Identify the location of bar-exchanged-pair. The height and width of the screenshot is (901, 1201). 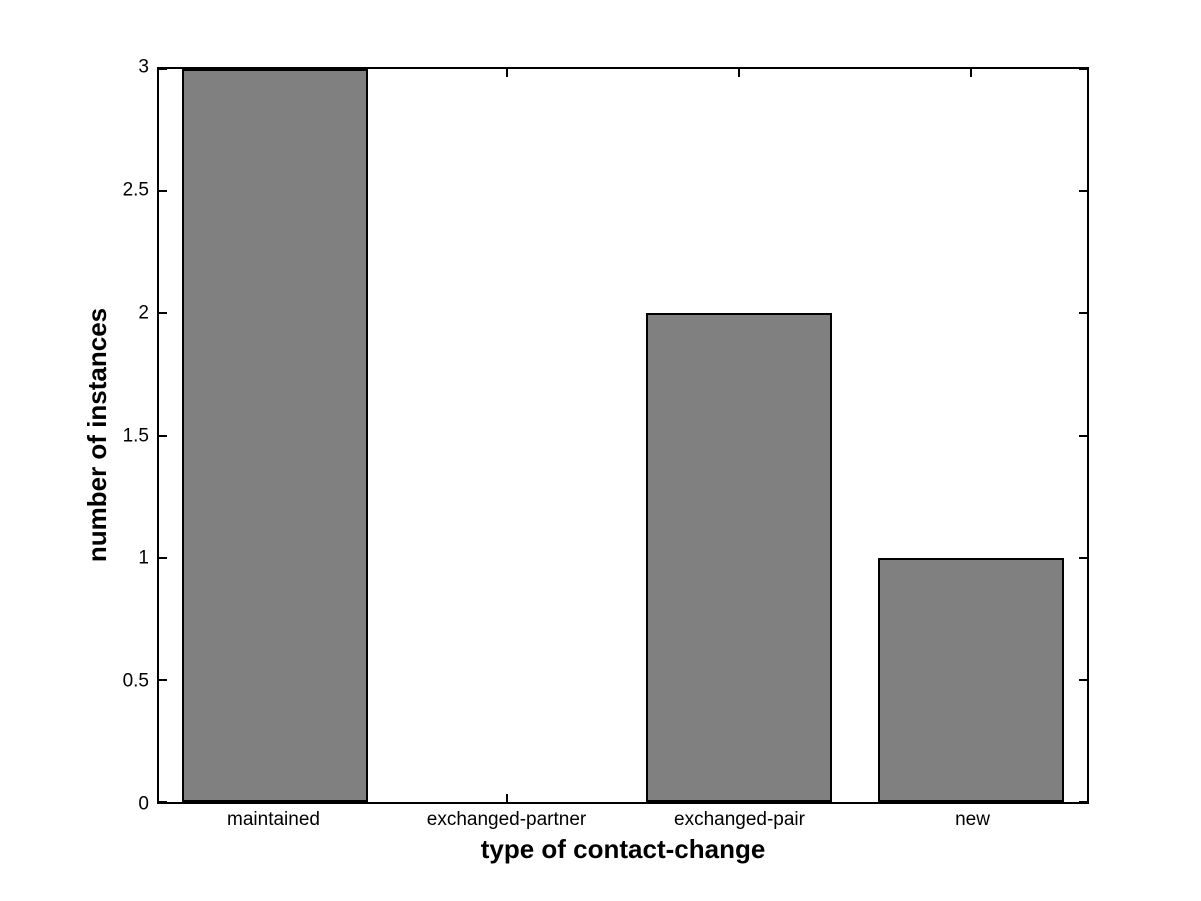
(739, 557).